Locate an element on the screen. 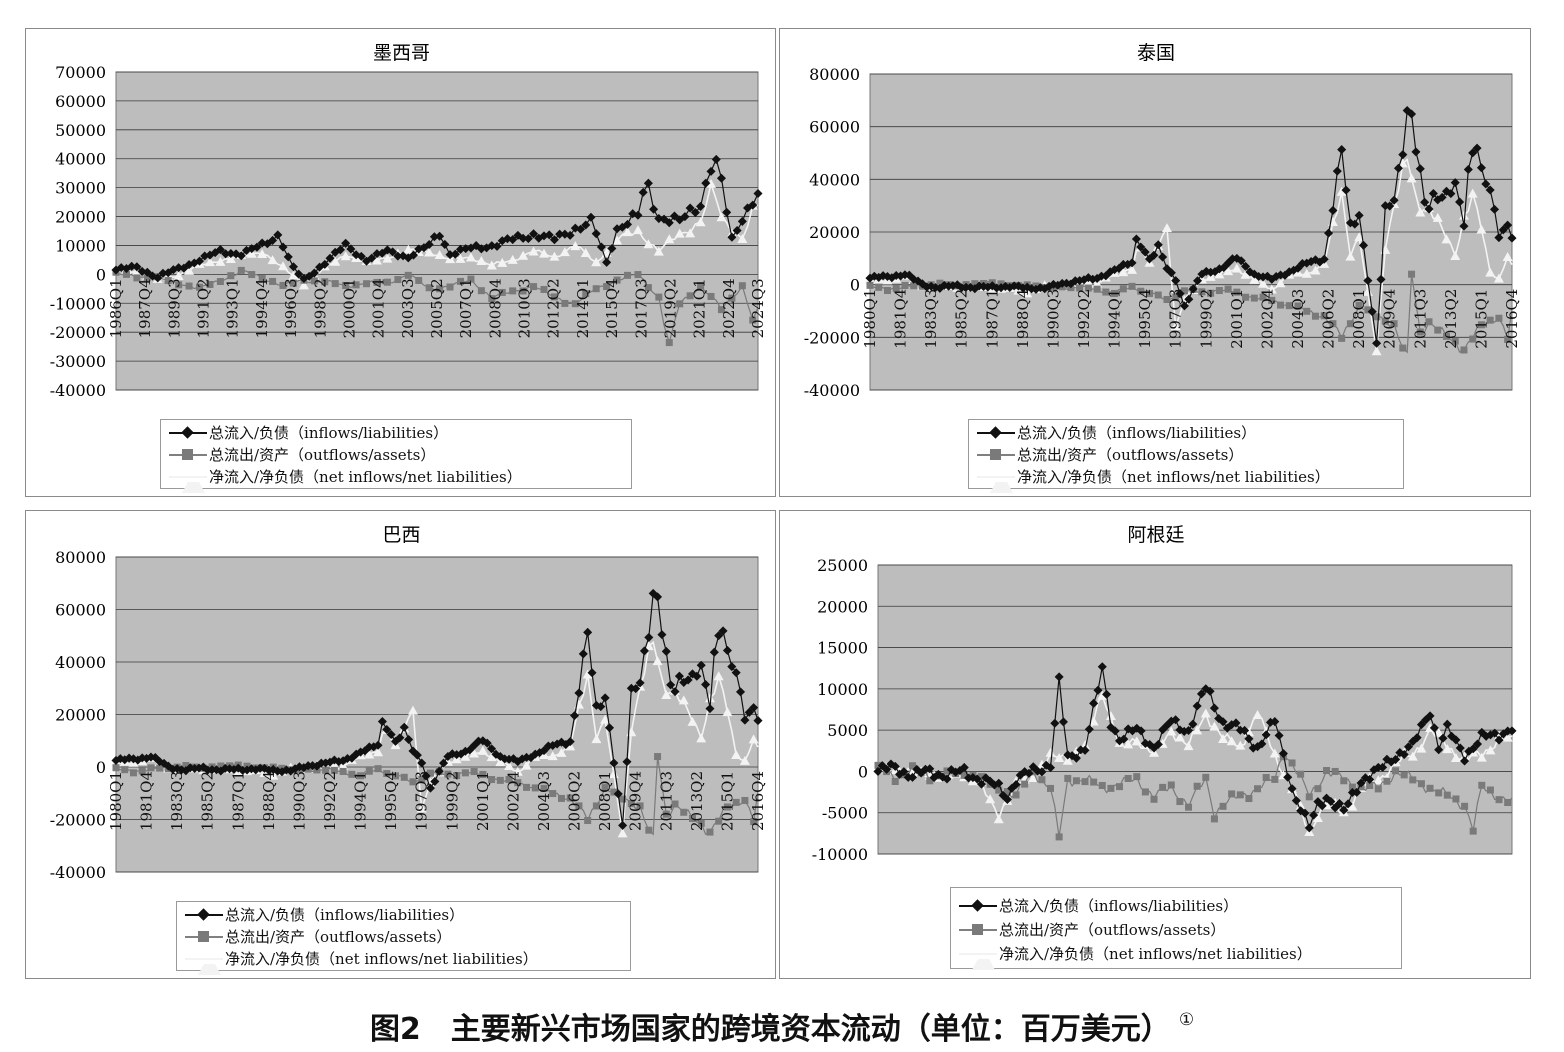  x-tick-label: 1983Q3 is located at coordinates (177, 801).